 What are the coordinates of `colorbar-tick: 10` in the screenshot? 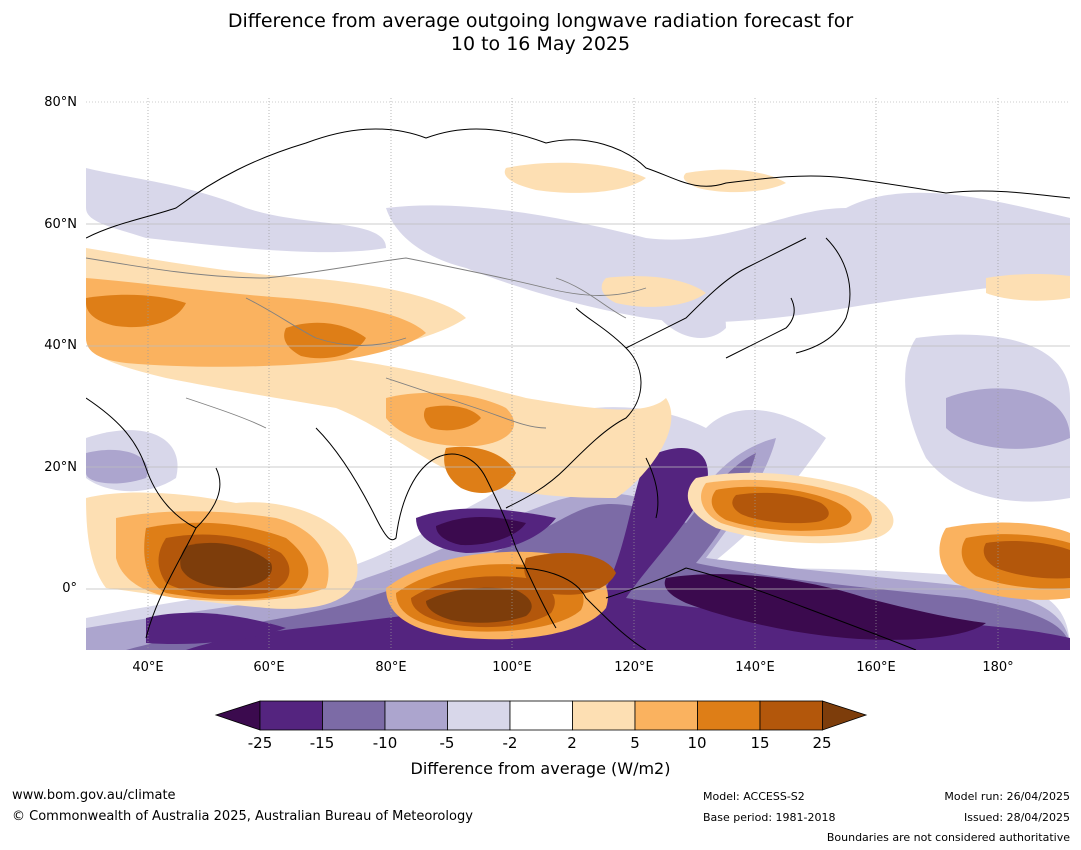 It's located at (697, 743).